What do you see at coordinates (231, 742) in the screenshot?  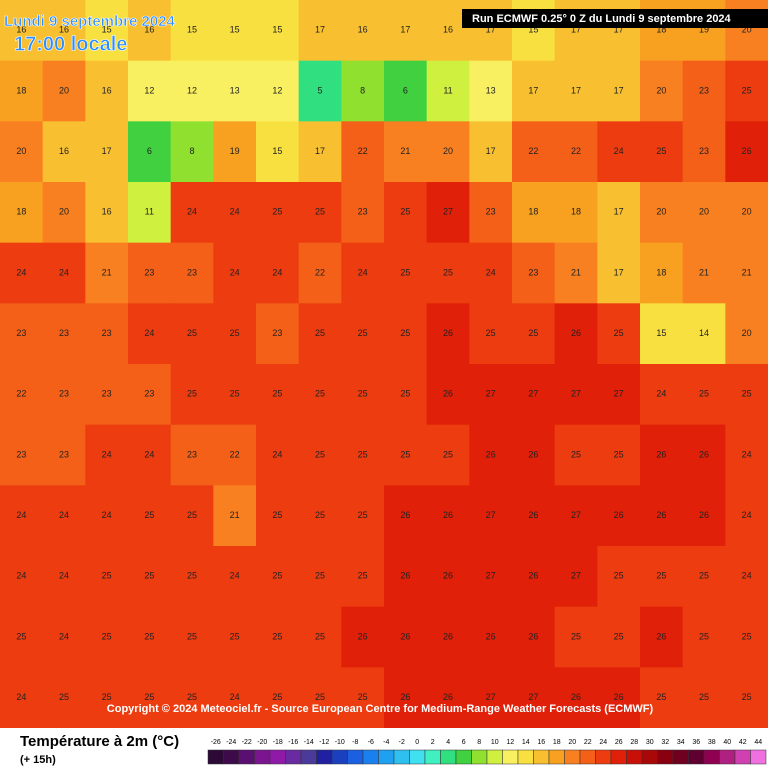 I see `scale-tick-label: -24` at bounding box center [231, 742].